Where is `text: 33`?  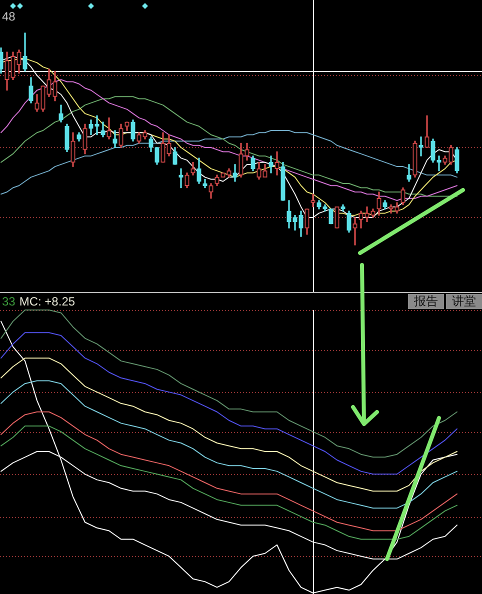
text: 33 is located at coordinates (9, 301).